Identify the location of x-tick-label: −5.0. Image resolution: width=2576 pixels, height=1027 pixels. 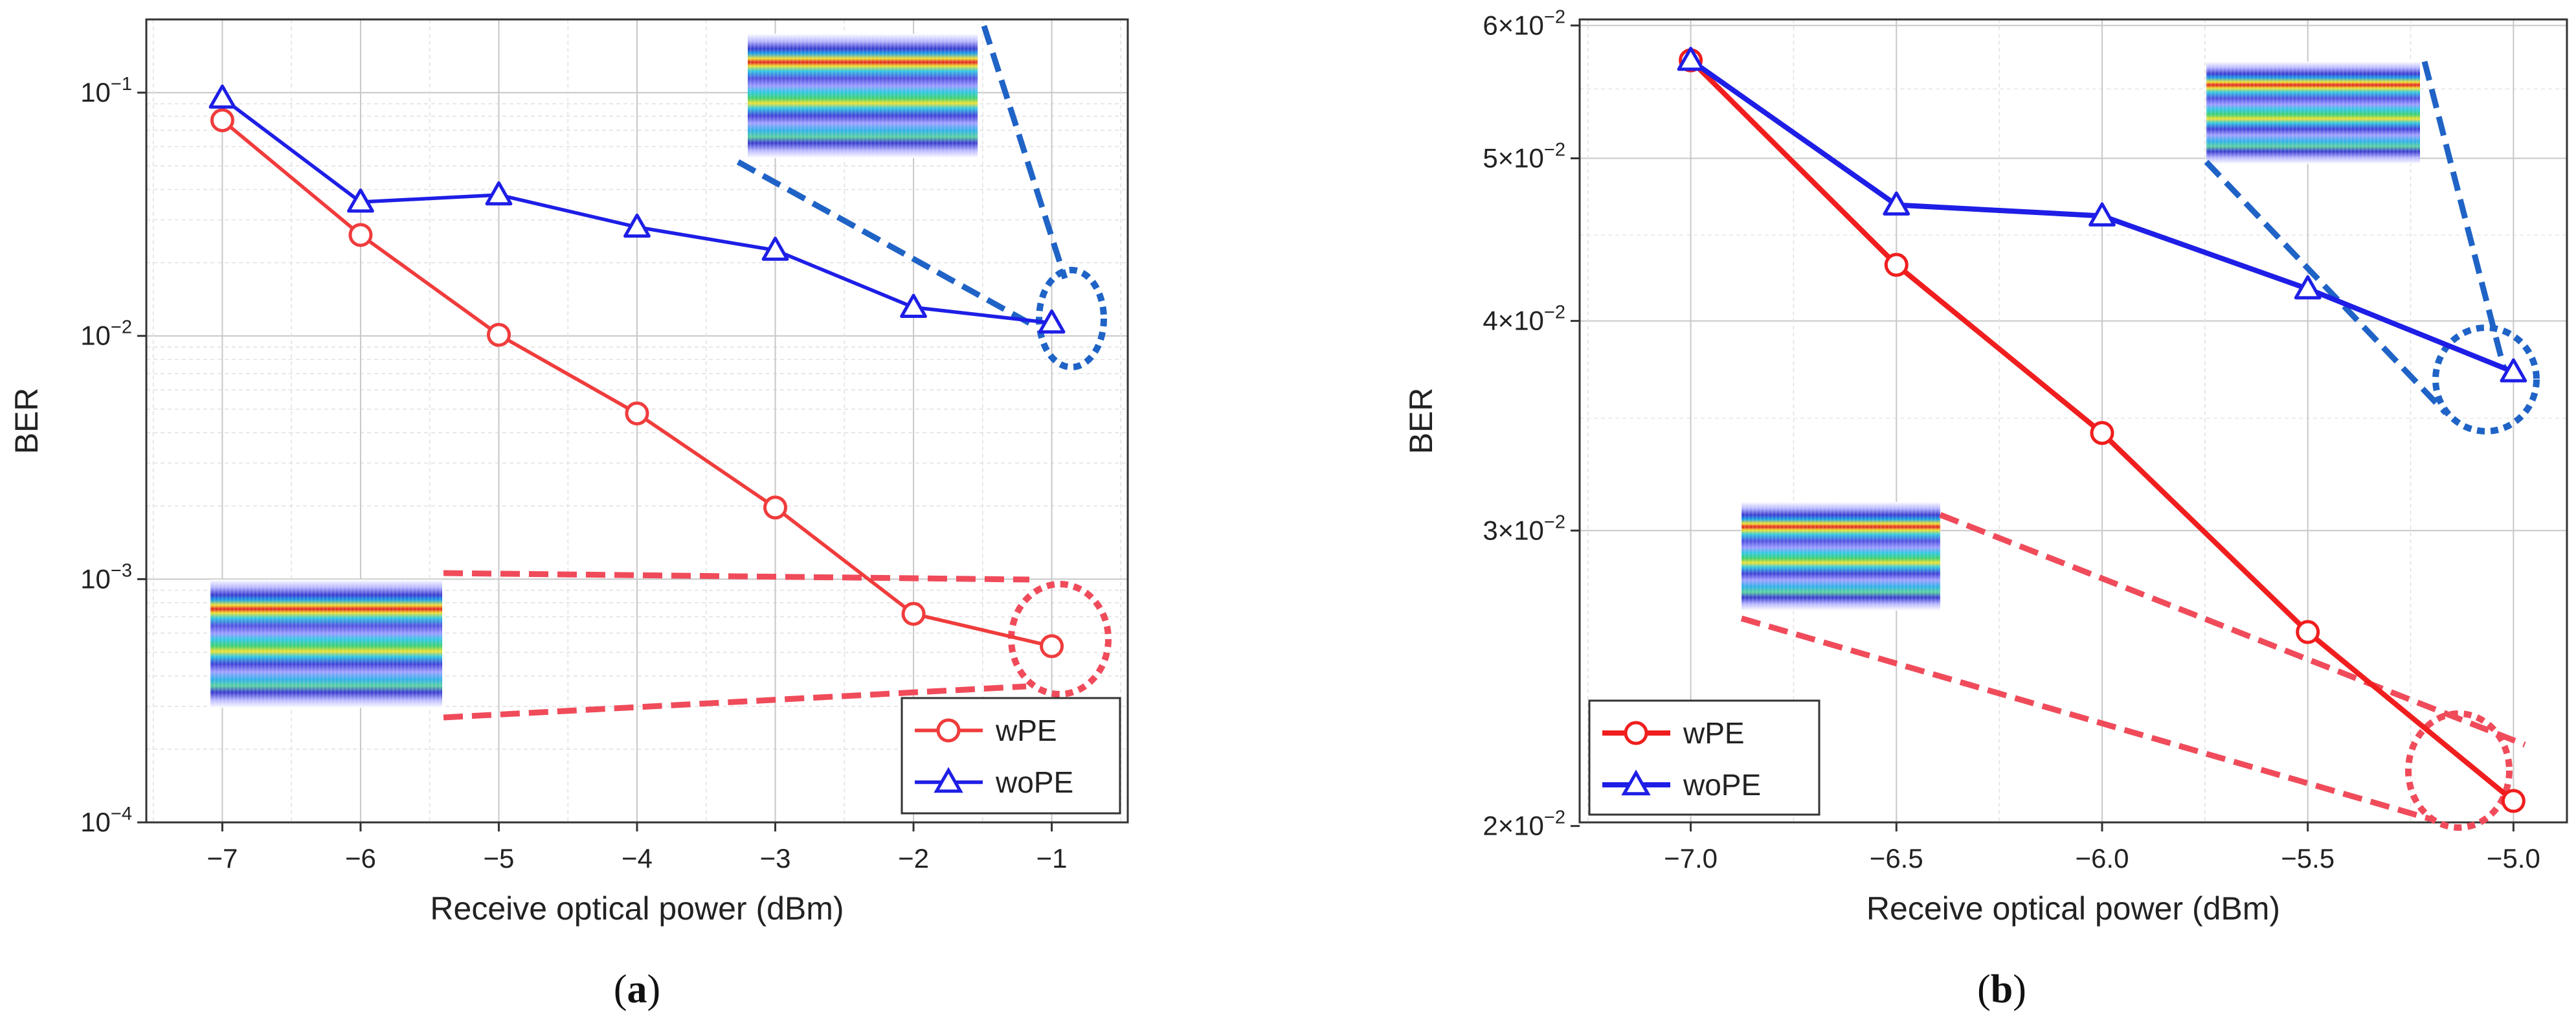
(2513, 858).